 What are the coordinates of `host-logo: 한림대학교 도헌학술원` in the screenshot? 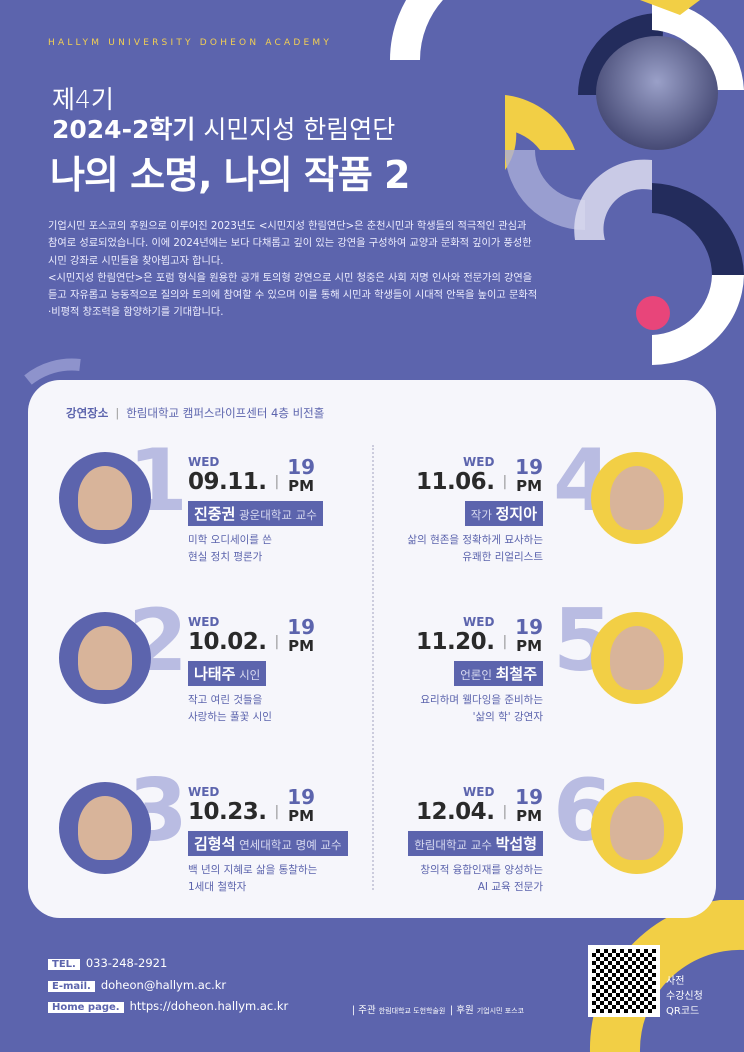 It's located at (412, 1011).